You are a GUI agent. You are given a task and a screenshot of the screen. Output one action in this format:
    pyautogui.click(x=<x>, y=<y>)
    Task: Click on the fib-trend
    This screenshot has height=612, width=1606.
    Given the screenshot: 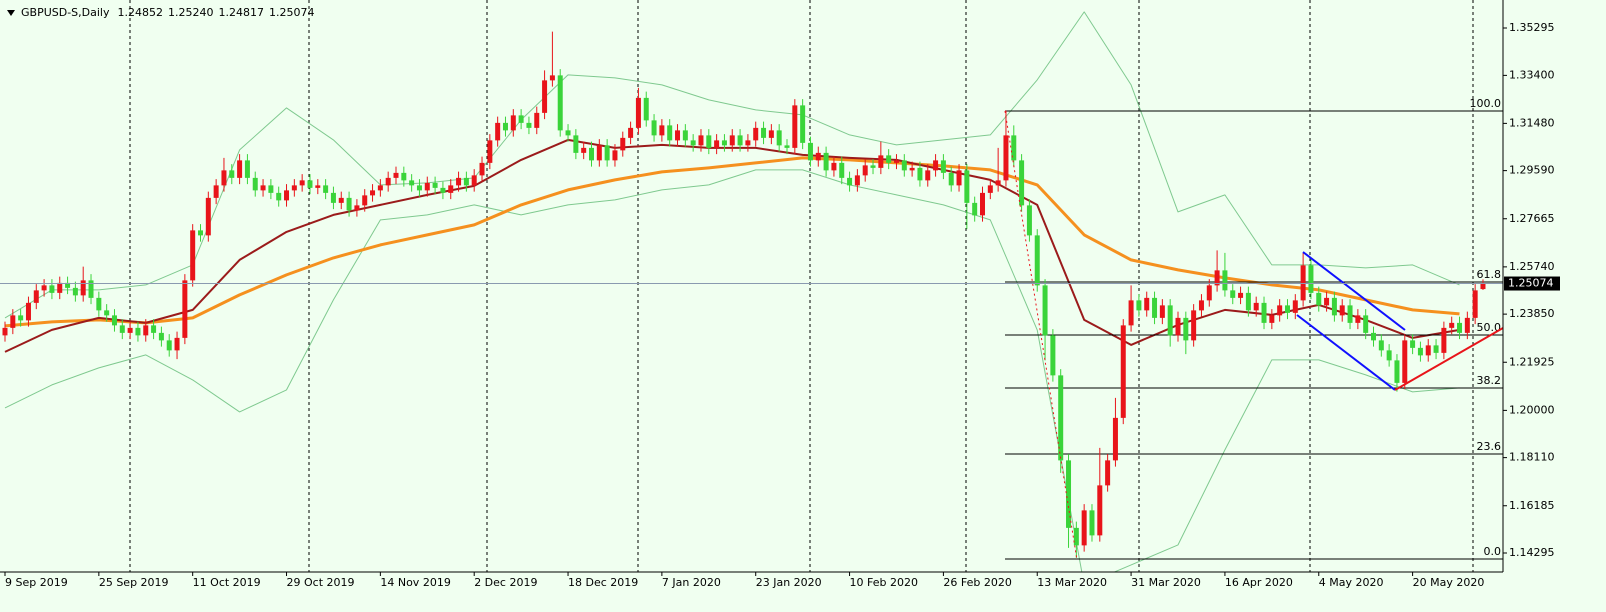 What is the action you would take?
    pyautogui.click(x=1041, y=335)
    